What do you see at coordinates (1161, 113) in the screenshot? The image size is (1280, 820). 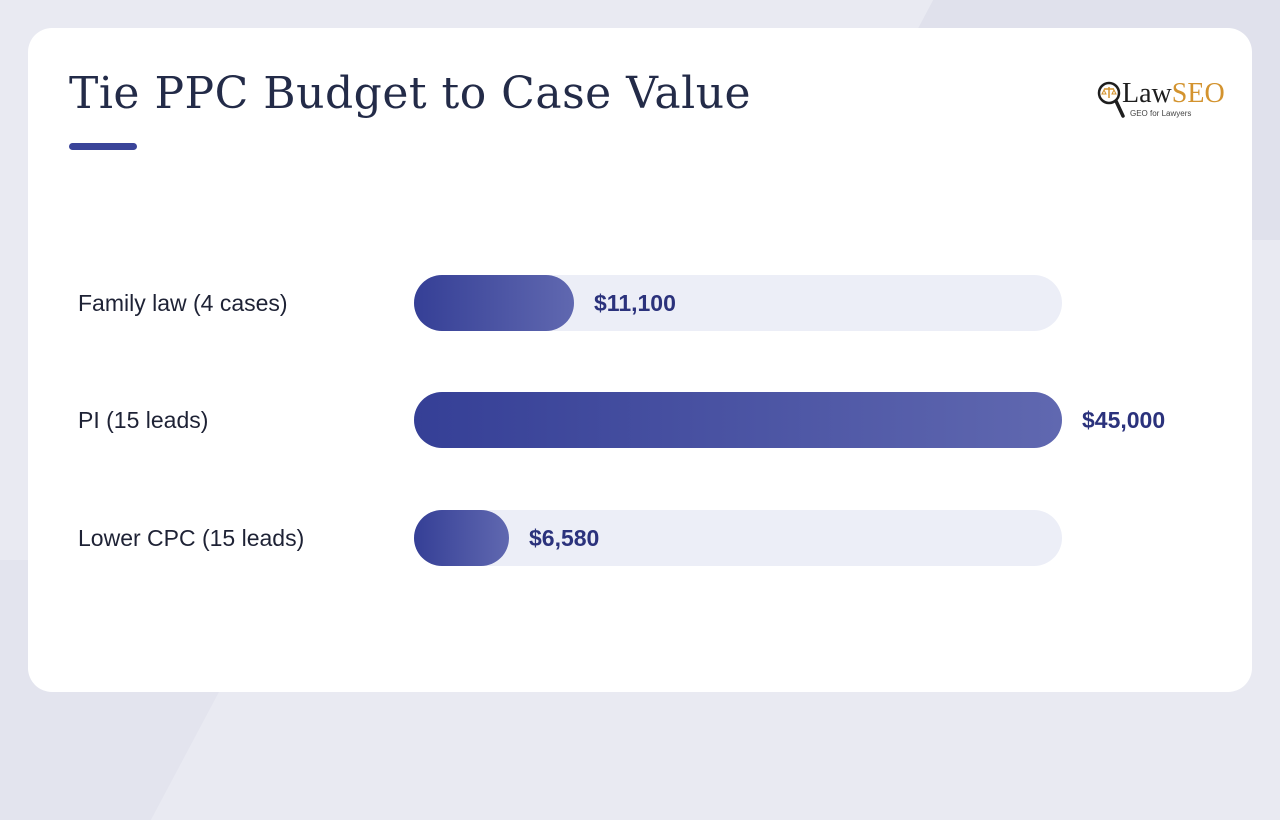 I see `logo-tagline: GEO for Lawyers` at bounding box center [1161, 113].